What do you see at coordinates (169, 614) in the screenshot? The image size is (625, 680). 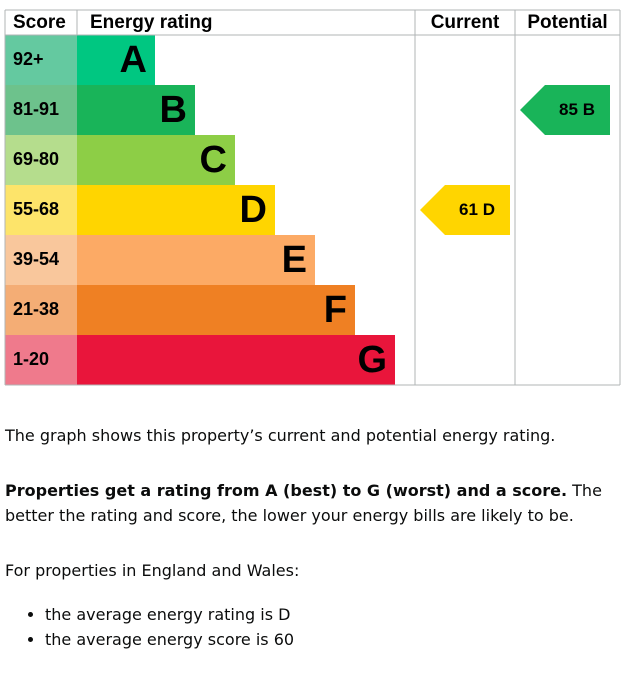 I see `average-item: the average energy rating is D` at bounding box center [169, 614].